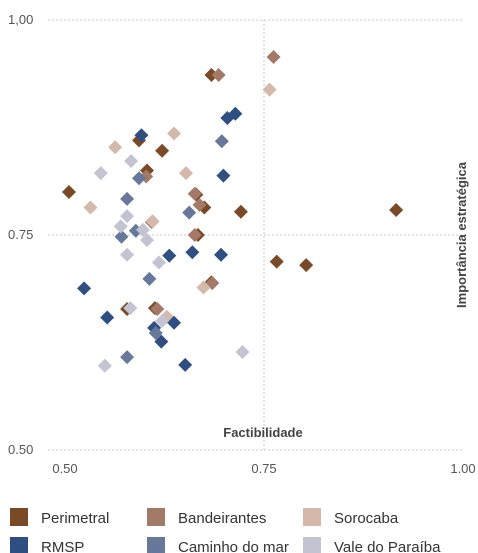  I want to click on y-axis-title: Importância estratégica, so click(461, 234).